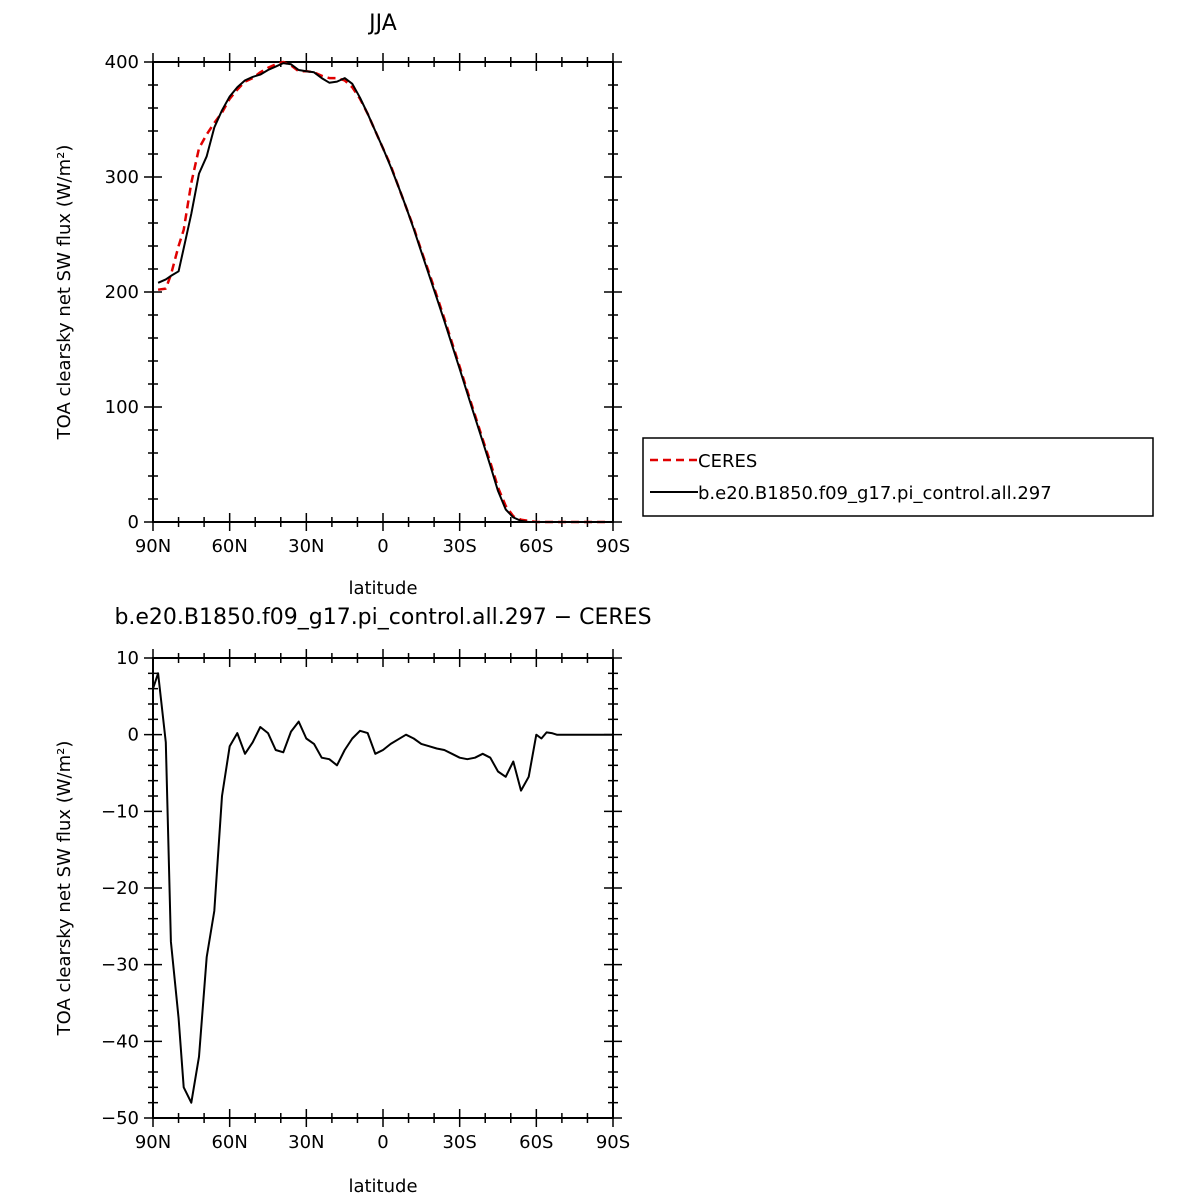 This screenshot has height=1204, width=1204. Describe the element at coordinates (64, 293) in the screenshot. I see `top-y-axis-label: TOA clearsky net SW flux (W/m²)` at that location.